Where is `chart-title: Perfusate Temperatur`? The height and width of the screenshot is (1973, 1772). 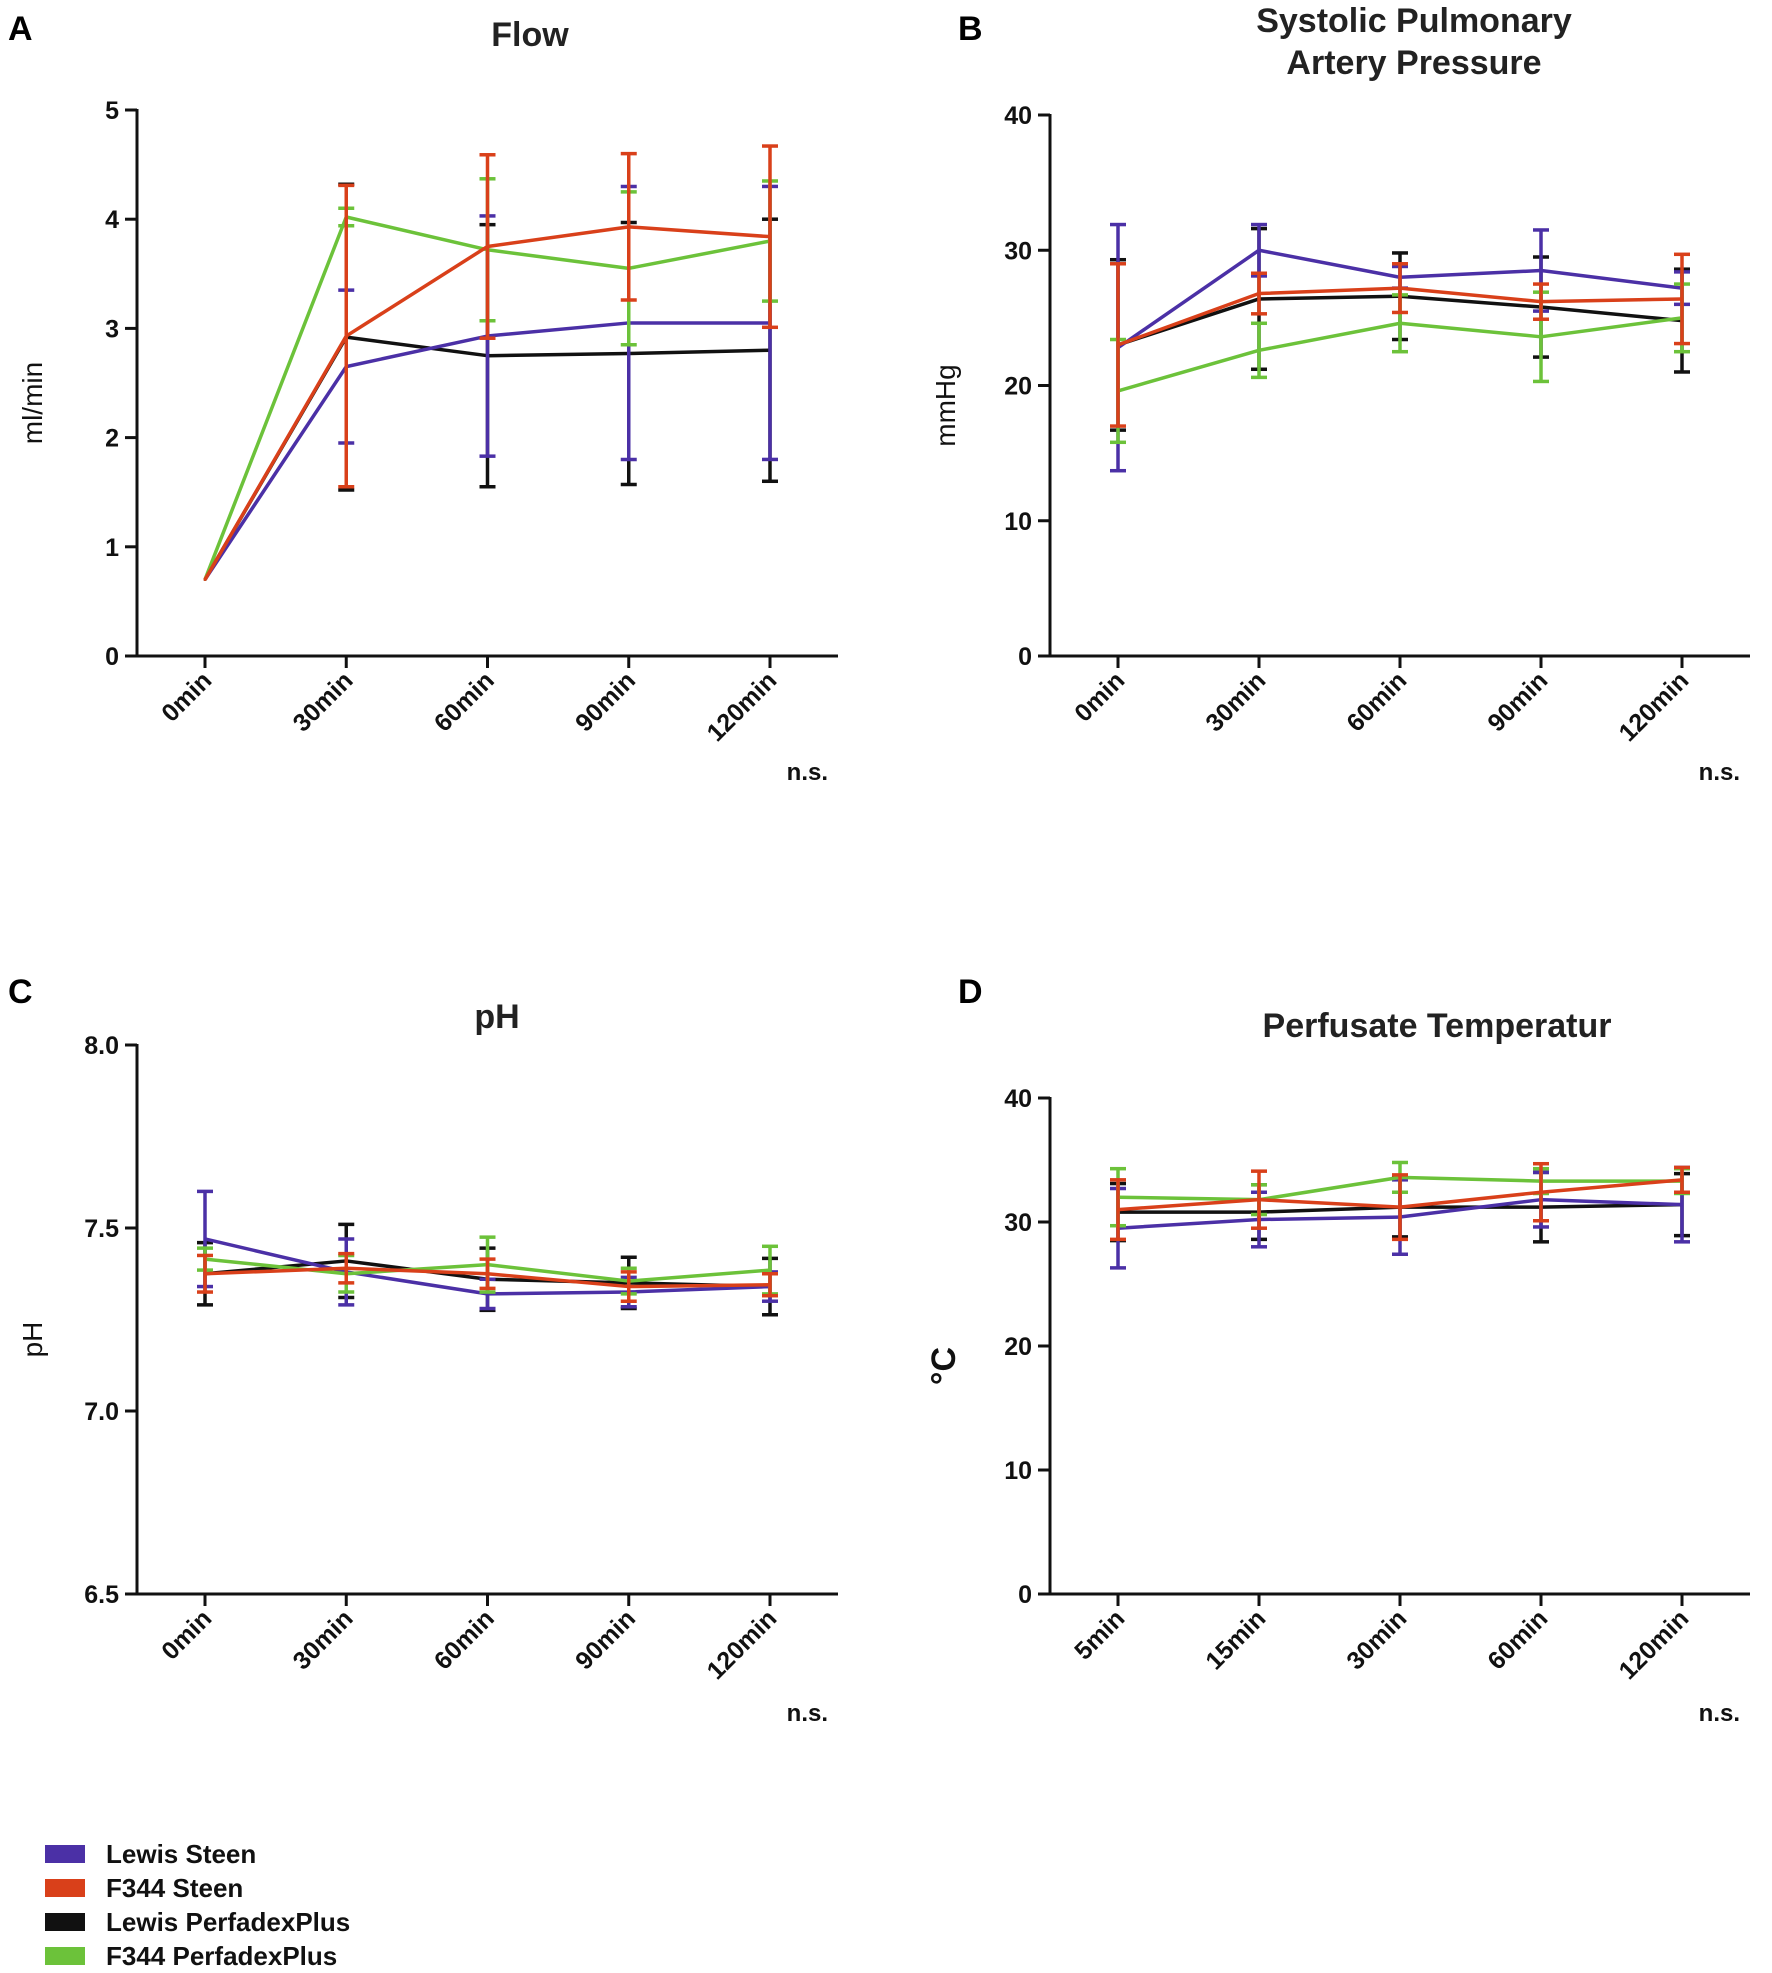 chart-title: Perfusate Temperatur is located at coordinates (1437, 1026).